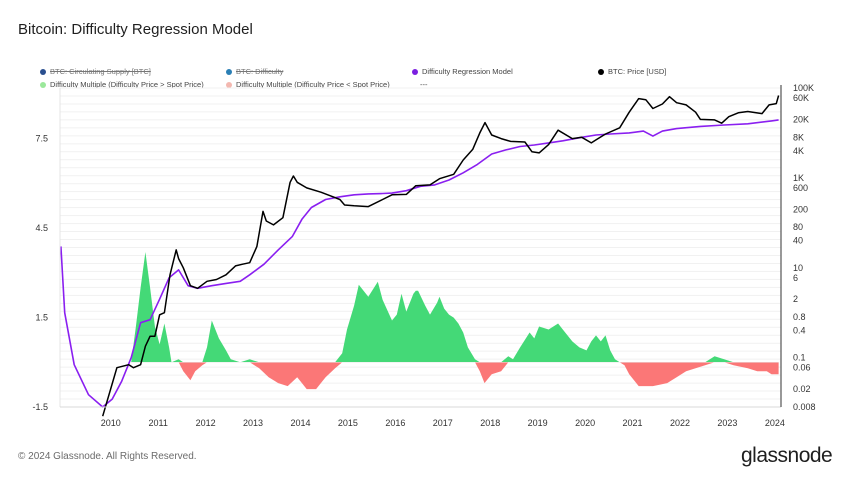 Image resolution: width=850 pixels, height=478 pixels. What do you see at coordinates (799, 358) in the screenshot?
I see `right-tick-label: 0.1` at bounding box center [799, 358].